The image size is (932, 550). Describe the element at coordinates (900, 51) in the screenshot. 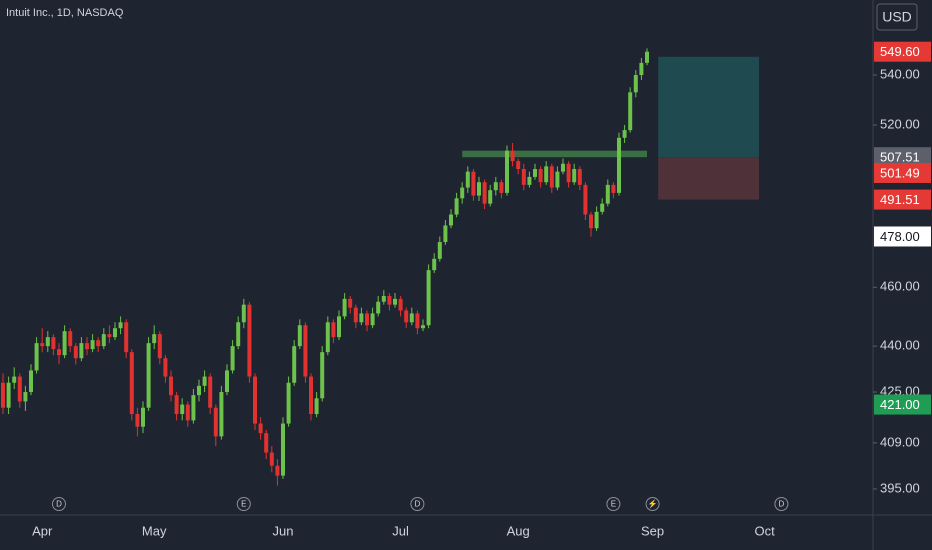

I see `price-label: 549.60` at that location.